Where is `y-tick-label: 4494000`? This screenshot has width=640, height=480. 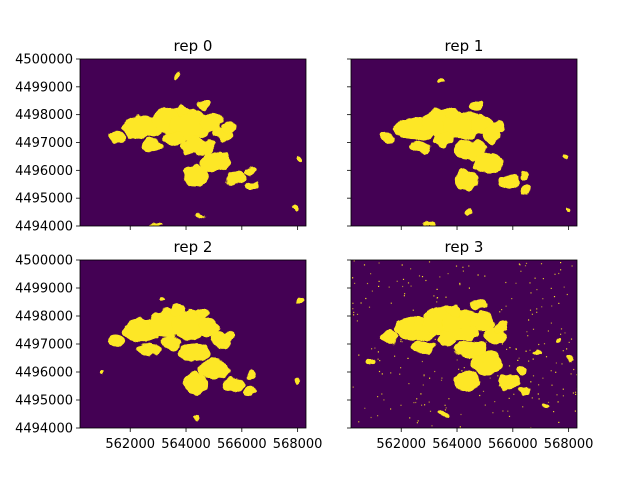
y-tick-label: 4494000 is located at coordinates (44, 429).